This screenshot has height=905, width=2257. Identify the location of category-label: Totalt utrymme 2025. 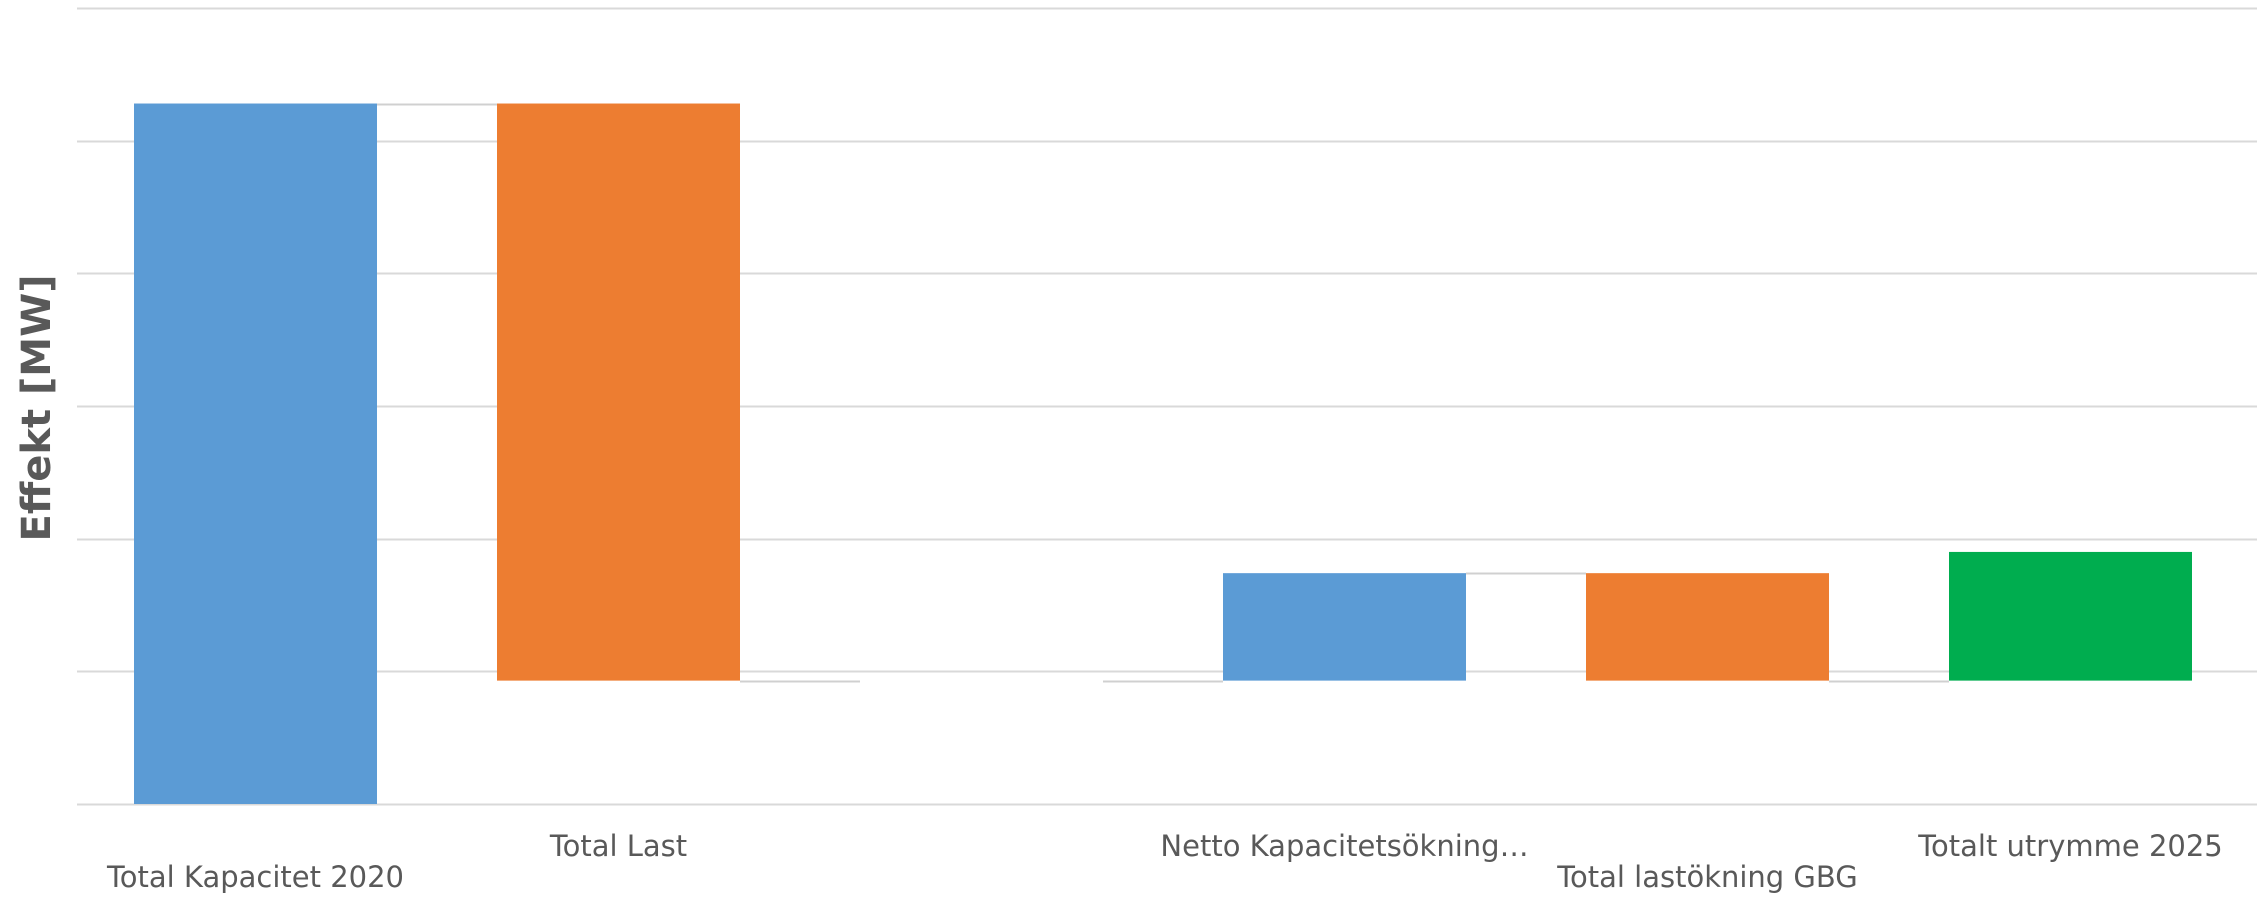
(2070, 846).